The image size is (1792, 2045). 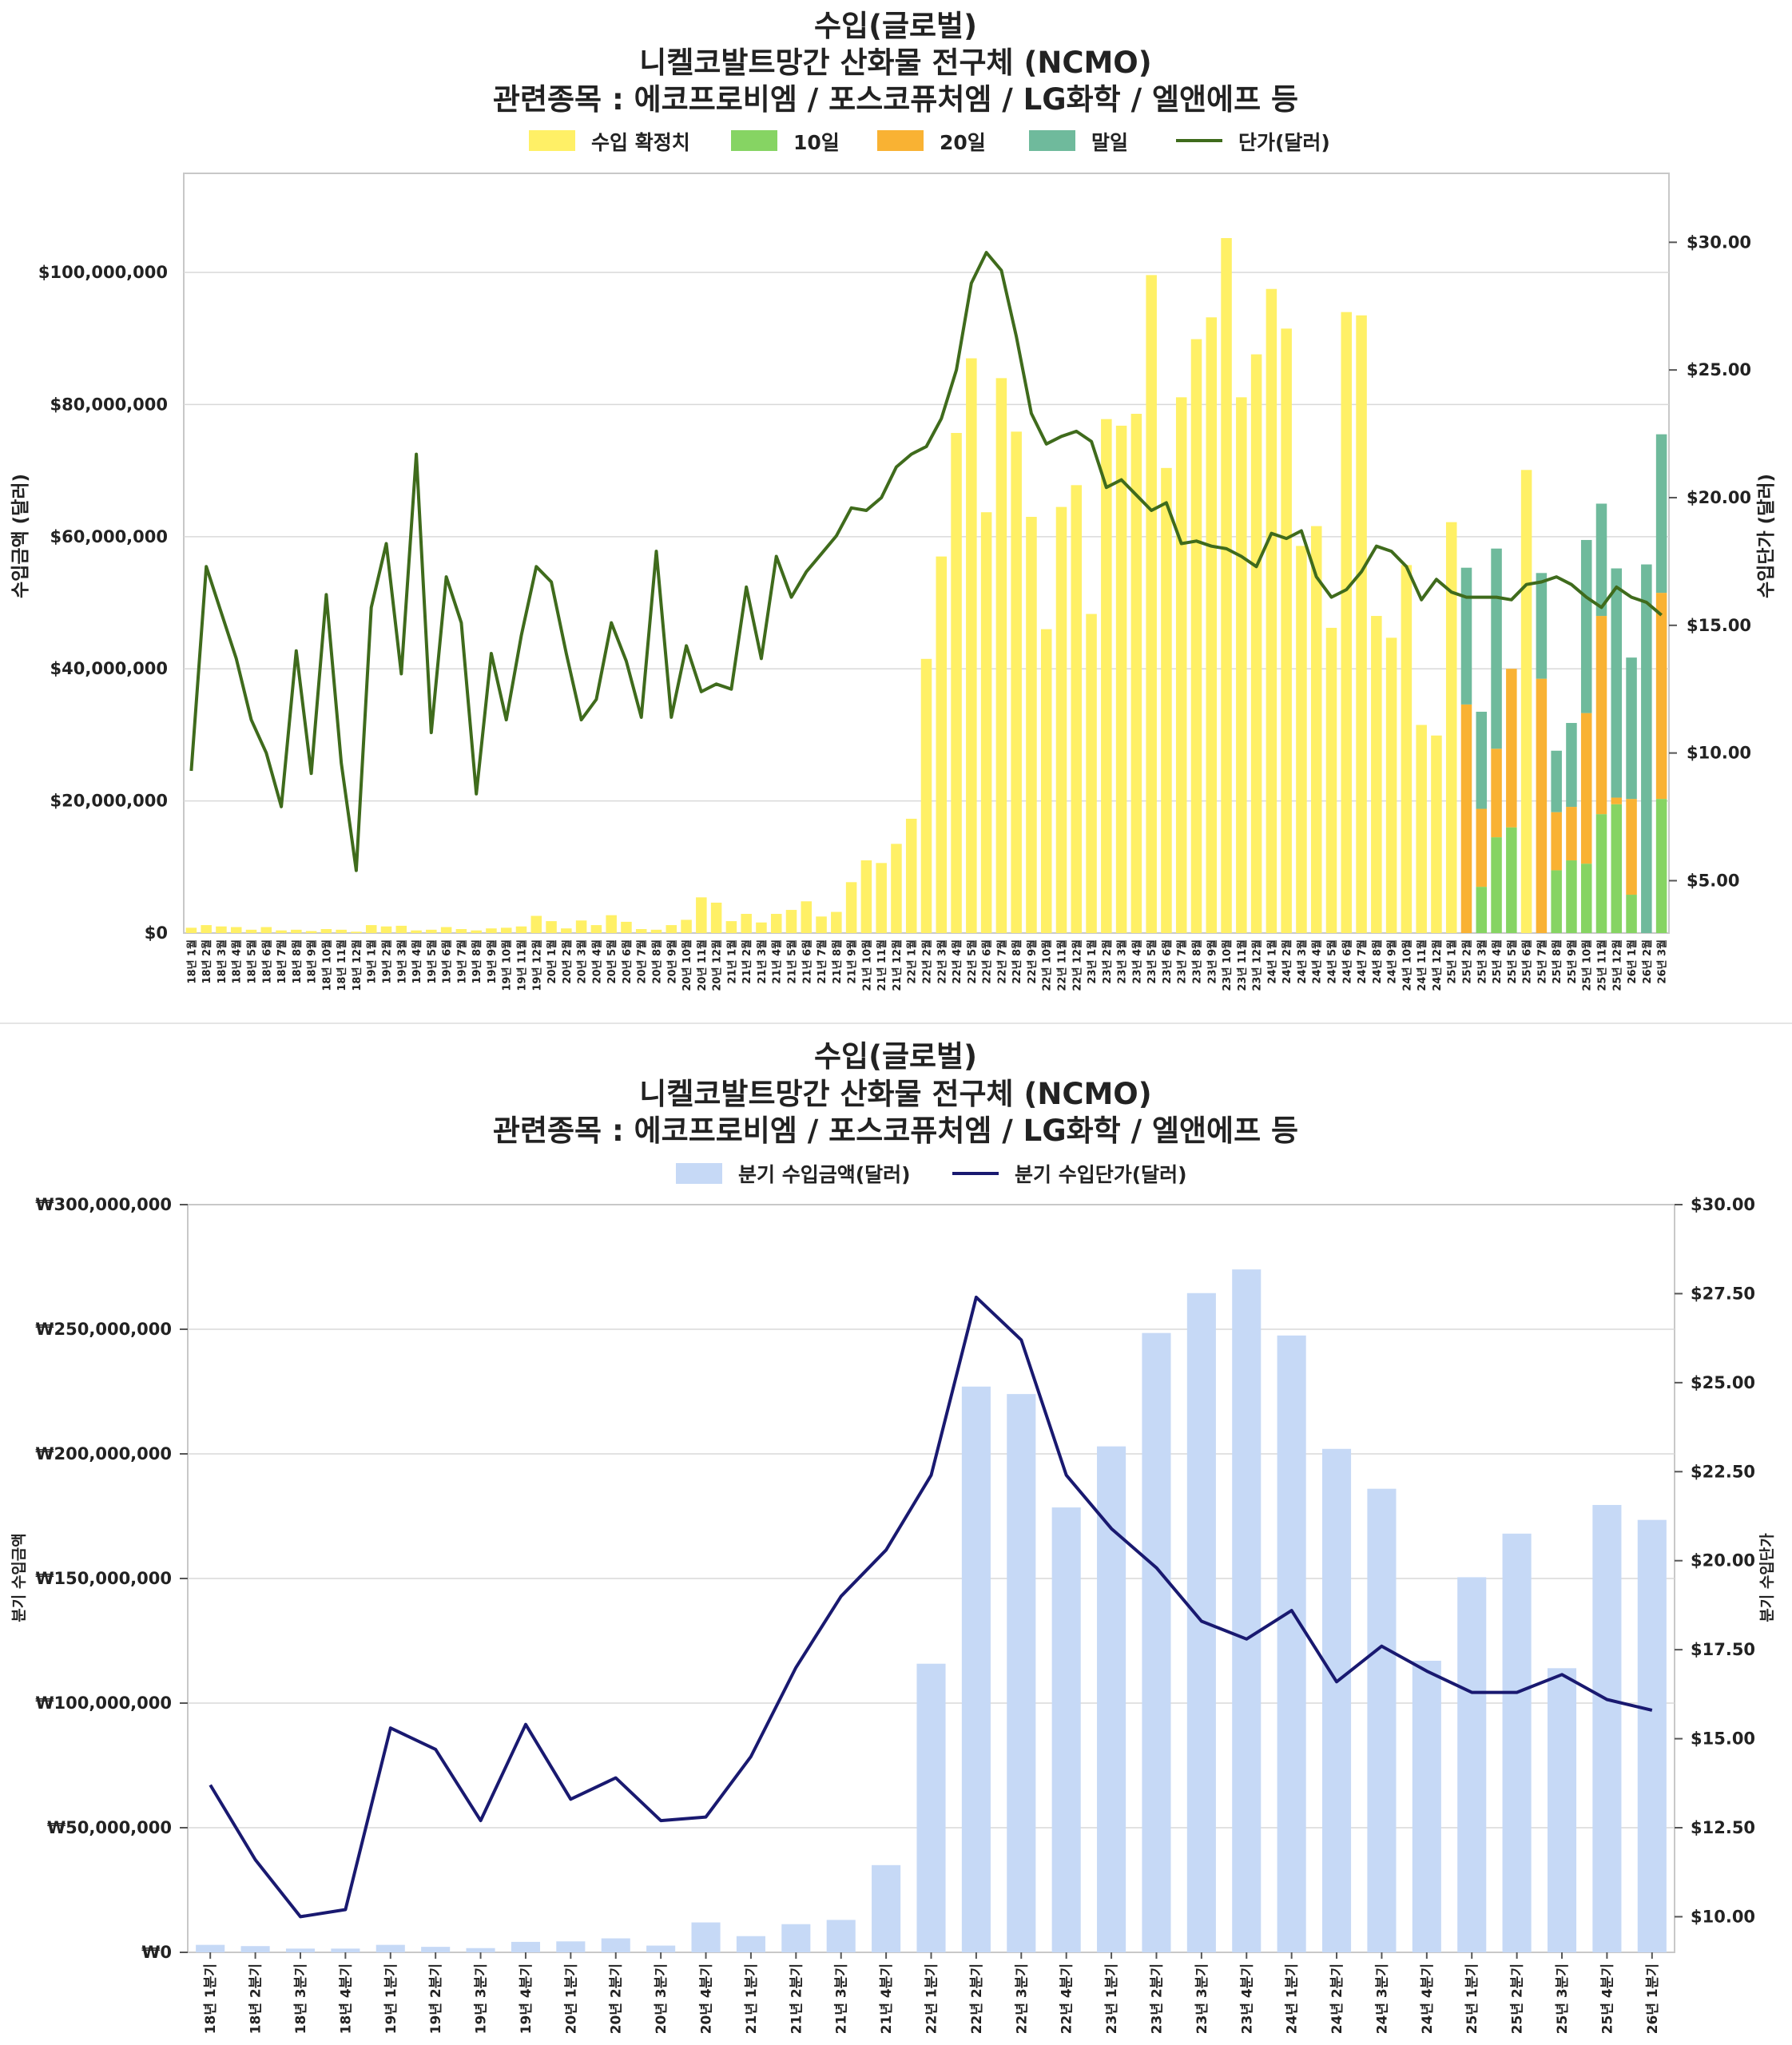 I want to click on chart1-x-tick-label: 23년 10월, so click(x=1227, y=965).